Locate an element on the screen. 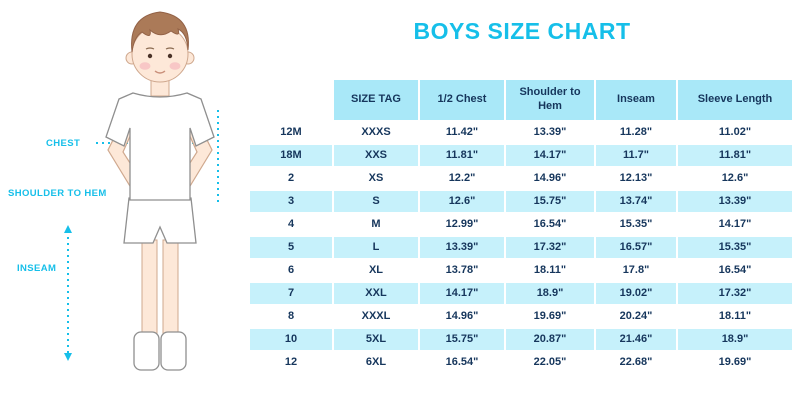 Image resolution: width=800 pixels, height=400 pixels. measurement-cell: 22.68" is located at coordinates (636, 362).